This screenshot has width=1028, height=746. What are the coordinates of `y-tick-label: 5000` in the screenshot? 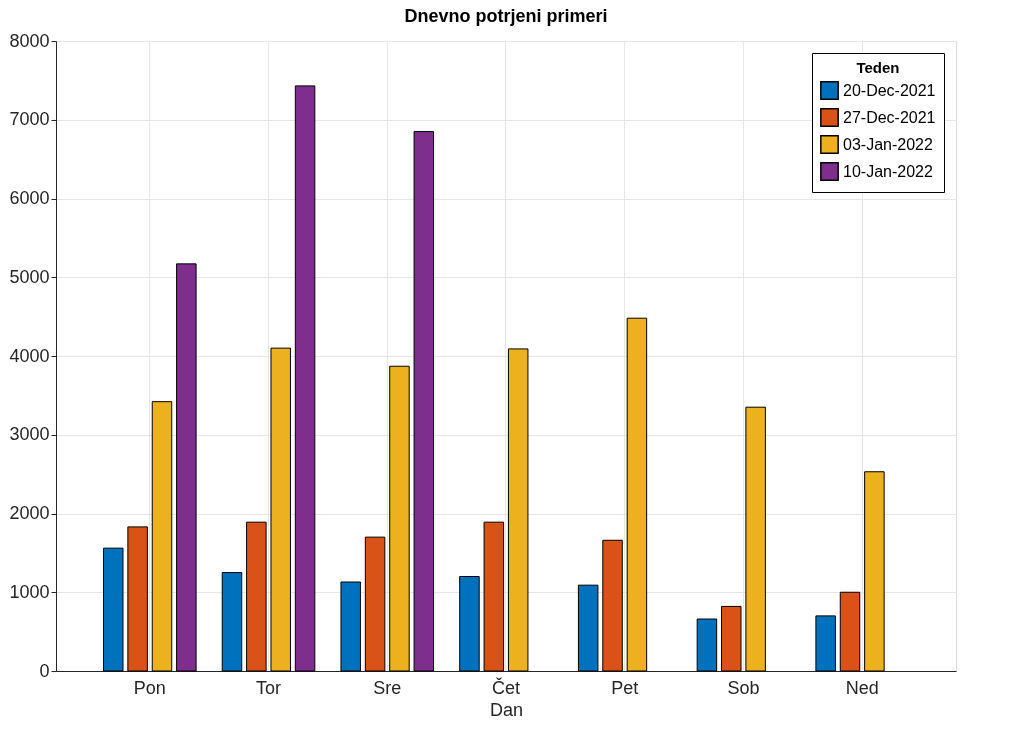 It's located at (29, 276).